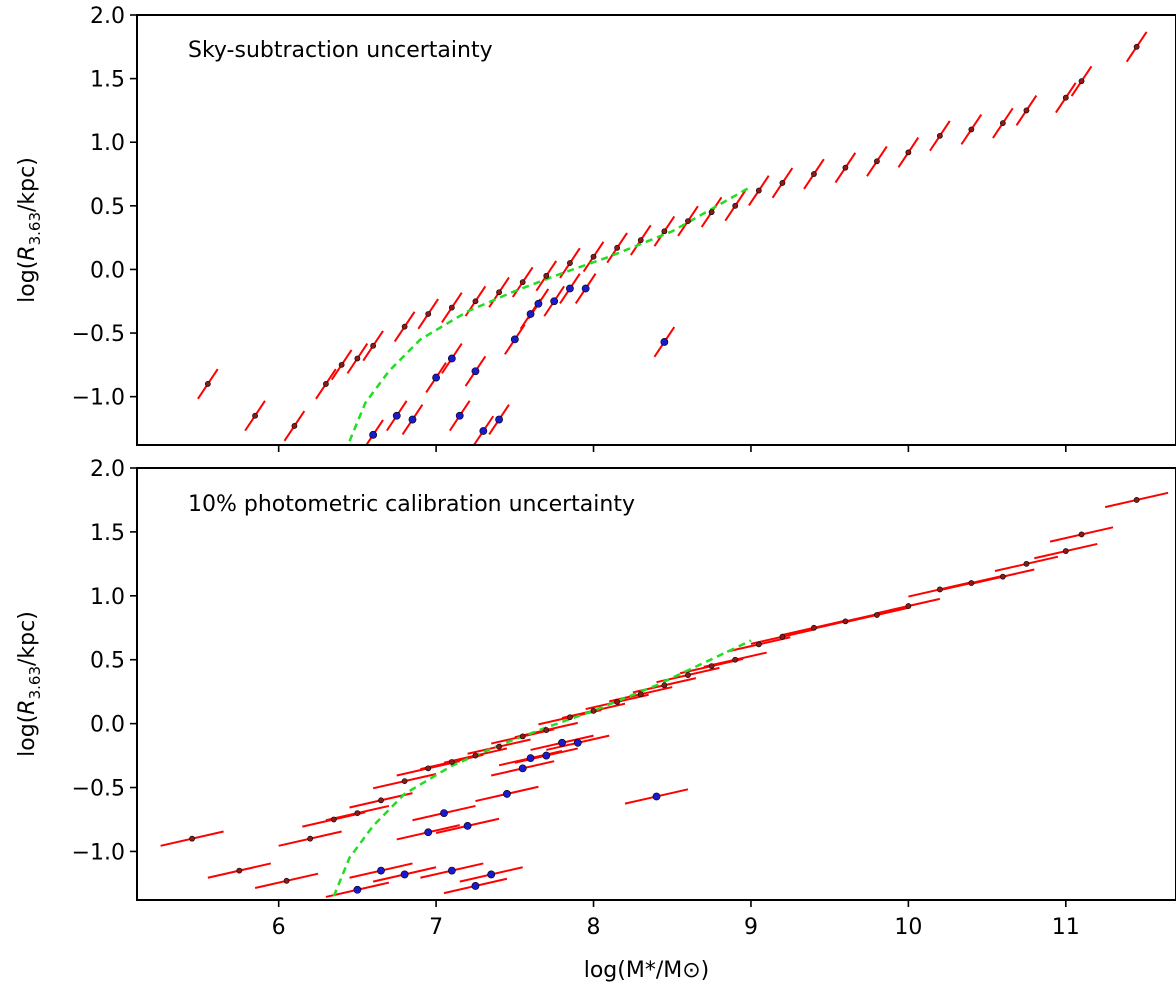 The width and height of the screenshot is (1176, 984). Describe the element at coordinates (107, 597) in the screenshot. I see `y-tick-label: 1.0` at that location.